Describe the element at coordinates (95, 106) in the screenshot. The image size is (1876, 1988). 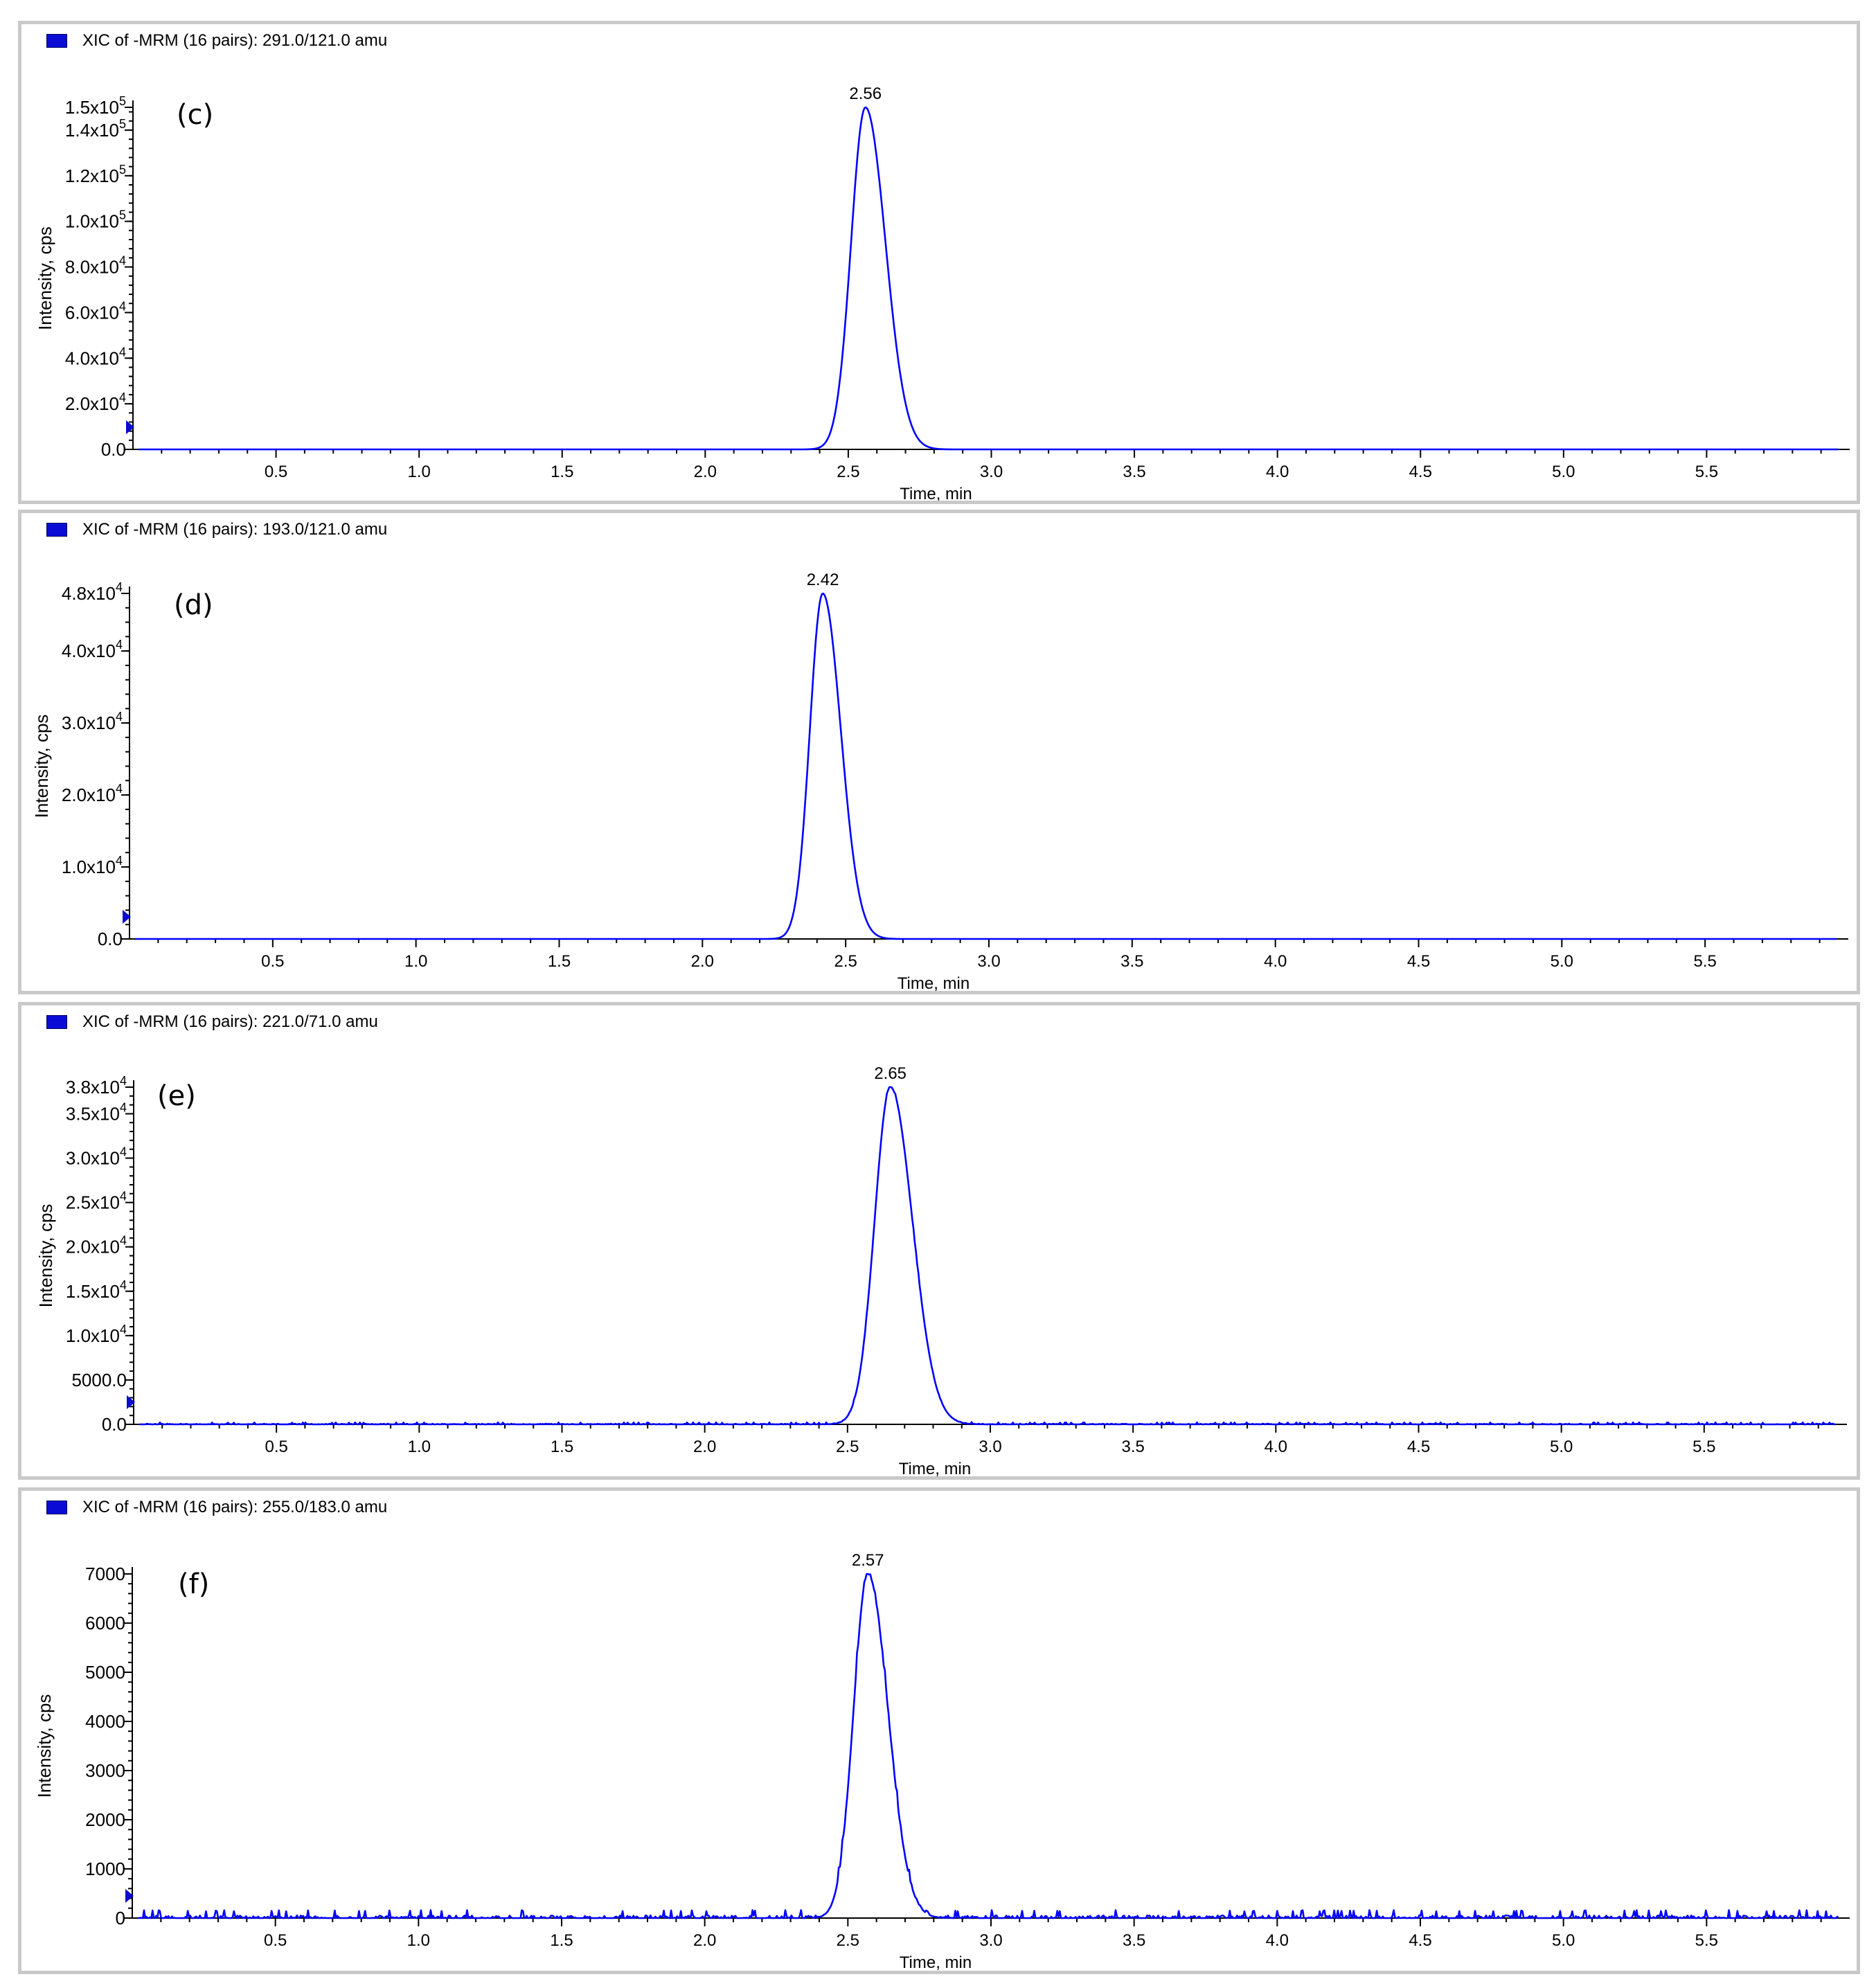
I see `y-tick-label: 1.5x10⁵` at that location.